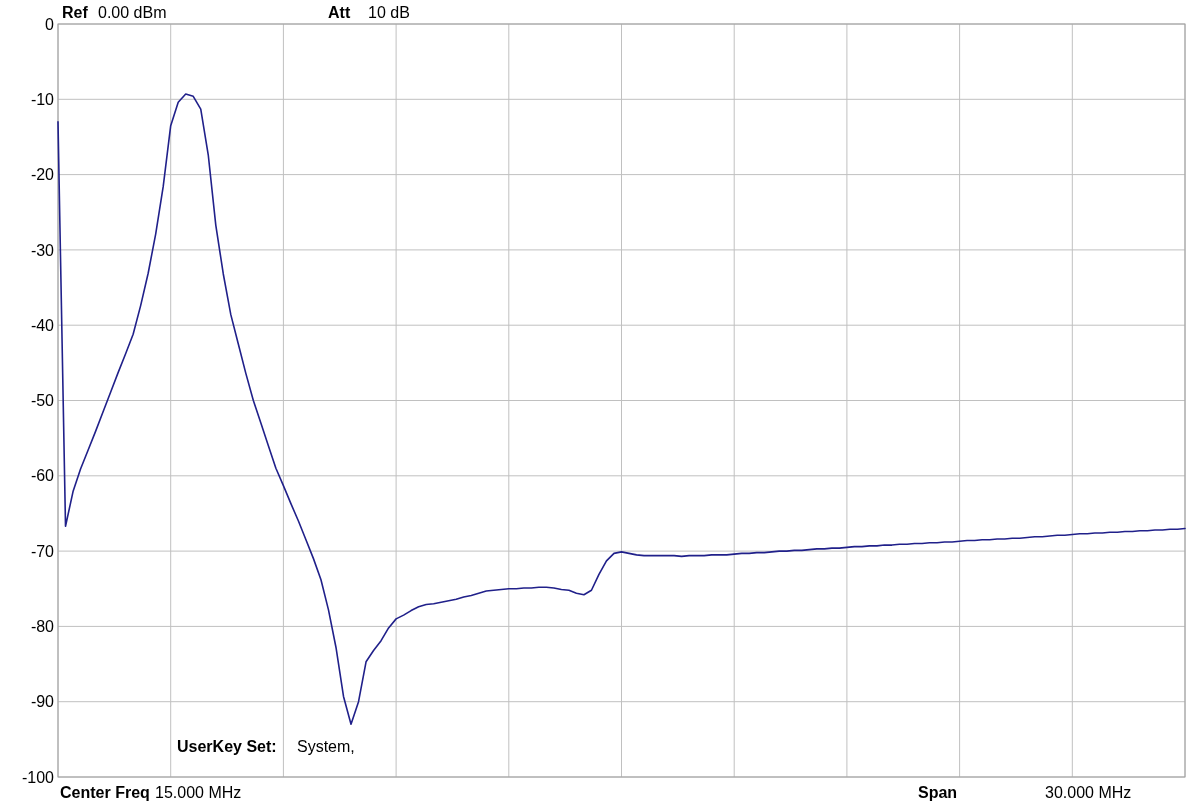  What do you see at coordinates (389, 12) in the screenshot?
I see `text: 10 dB` at bounding box center [389, 12].